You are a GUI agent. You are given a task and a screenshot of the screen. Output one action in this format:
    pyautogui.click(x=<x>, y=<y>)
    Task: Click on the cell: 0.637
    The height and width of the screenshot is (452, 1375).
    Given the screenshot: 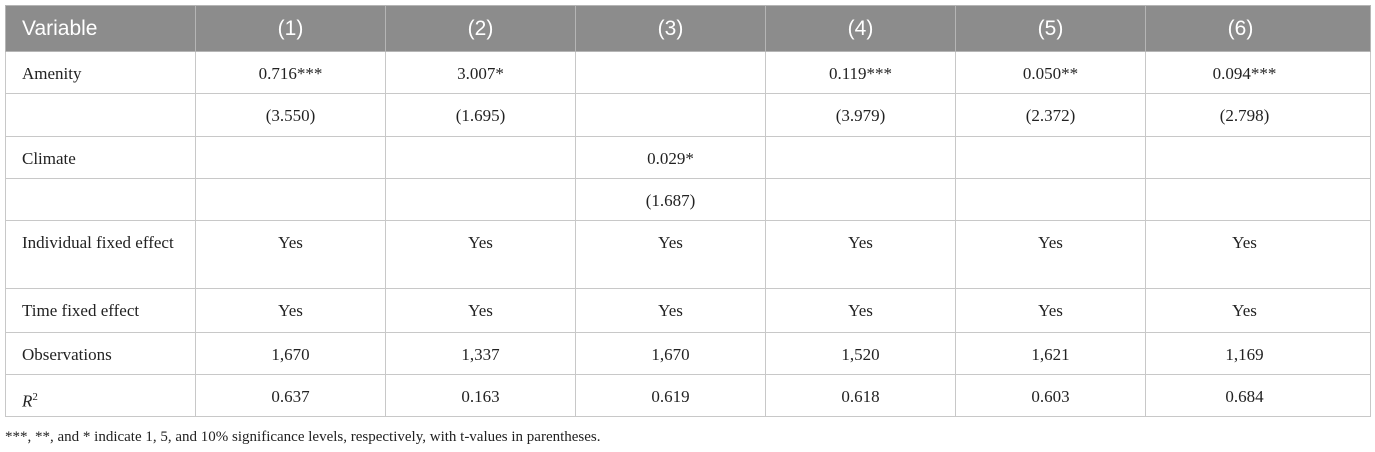 What is the action you would take?
    pyautogui.click(x=290, y=395)
    